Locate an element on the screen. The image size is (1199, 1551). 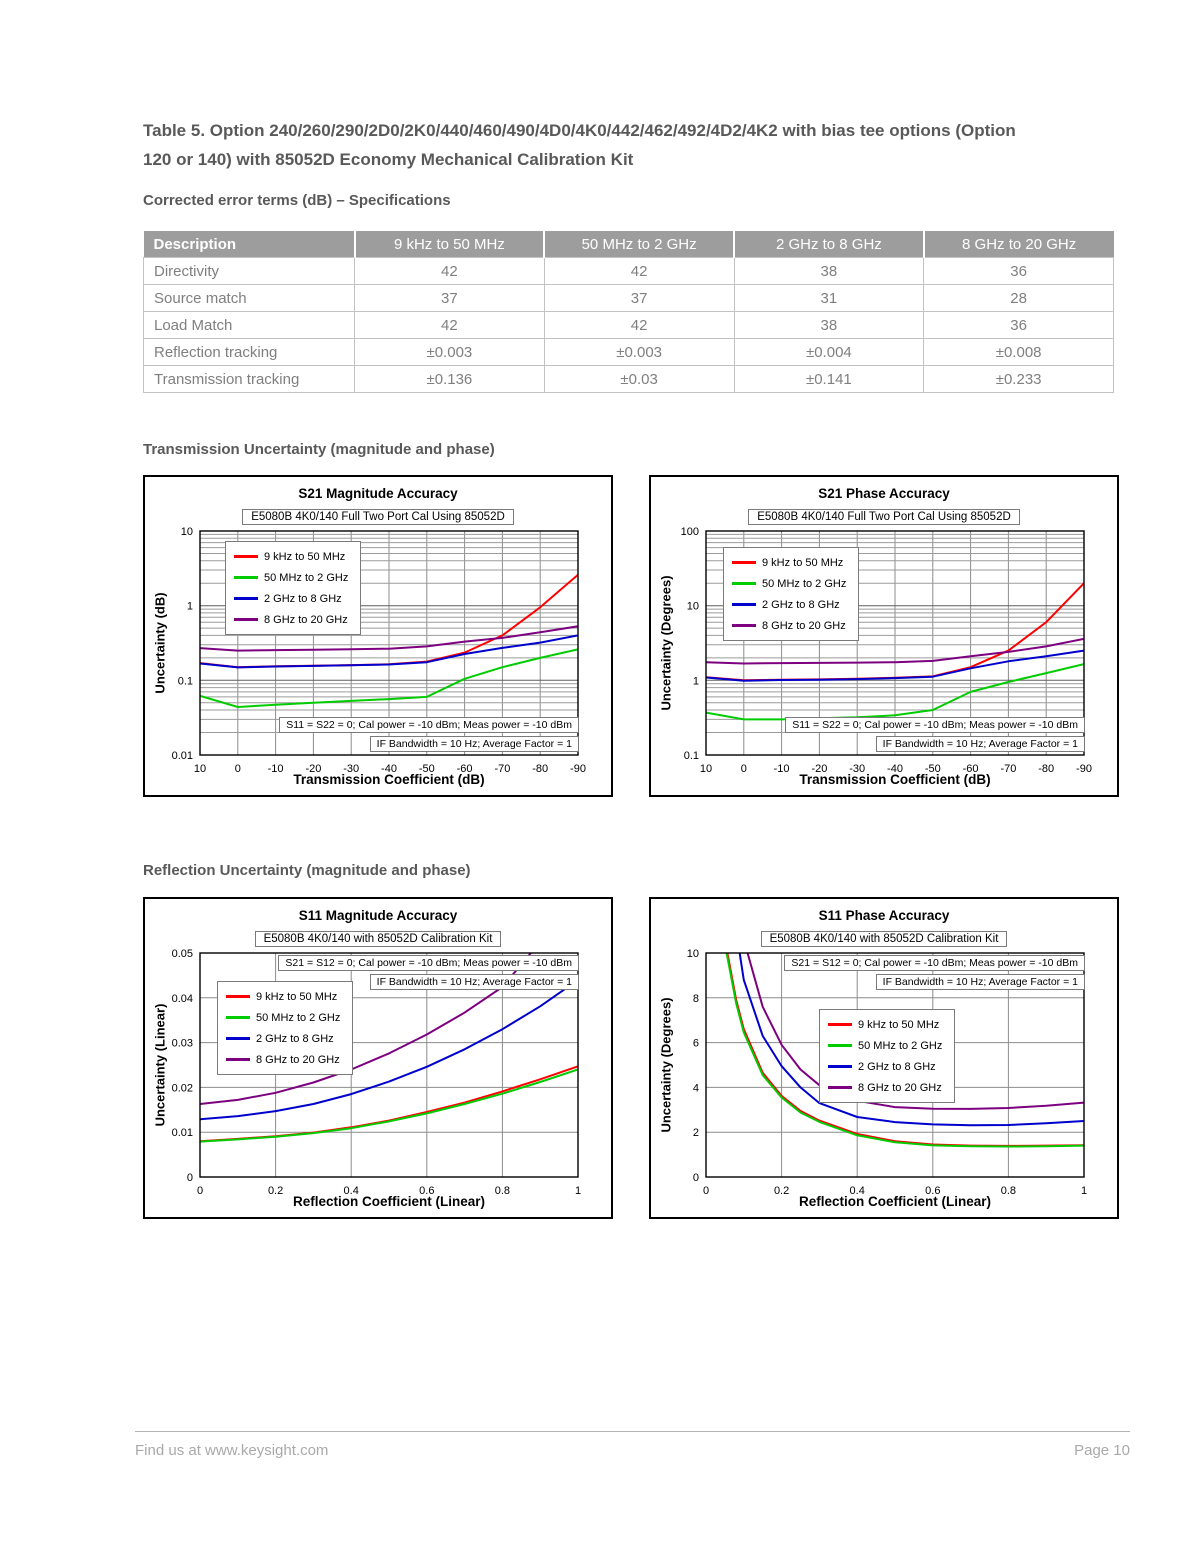
table-row: Directivity 42 42 38 36 is located at coordinates (628, 271).